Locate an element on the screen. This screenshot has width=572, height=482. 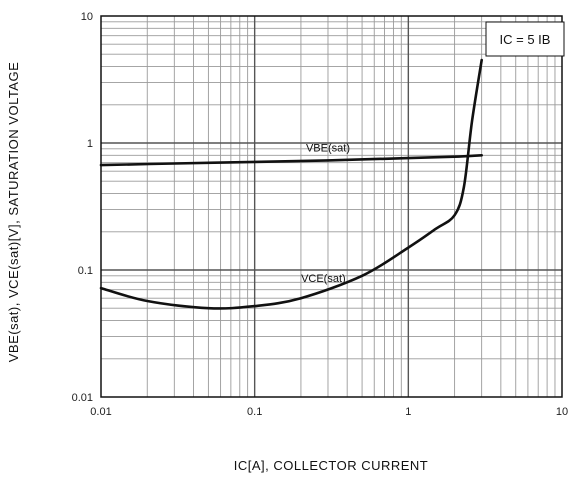
series-line-vbe-sat is located at coordinates (291, 160).